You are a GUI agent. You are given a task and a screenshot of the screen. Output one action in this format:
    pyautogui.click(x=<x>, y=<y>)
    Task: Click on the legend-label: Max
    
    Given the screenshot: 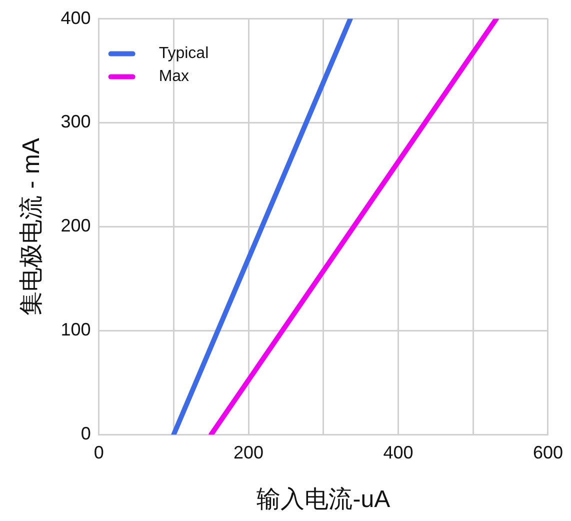 What is the action you would take?
    pyautogui.click(x=174, y=77)
    